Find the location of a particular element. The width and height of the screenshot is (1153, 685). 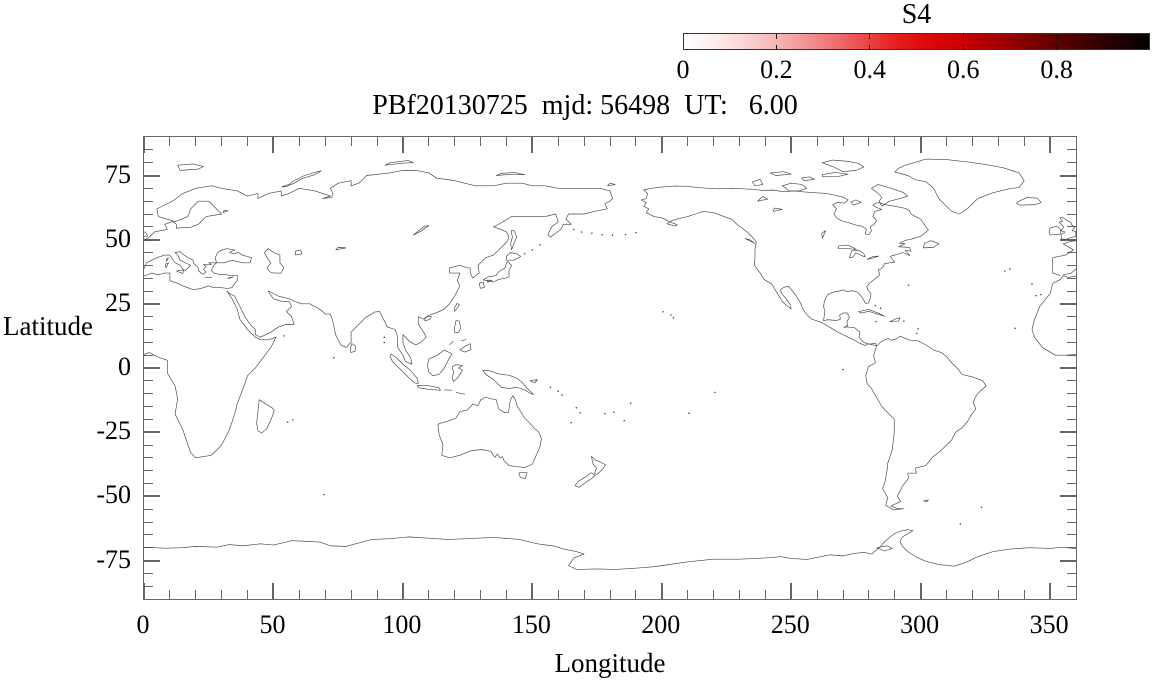

y-axis-tick-label: -25 is located at coordinates (113, 431).